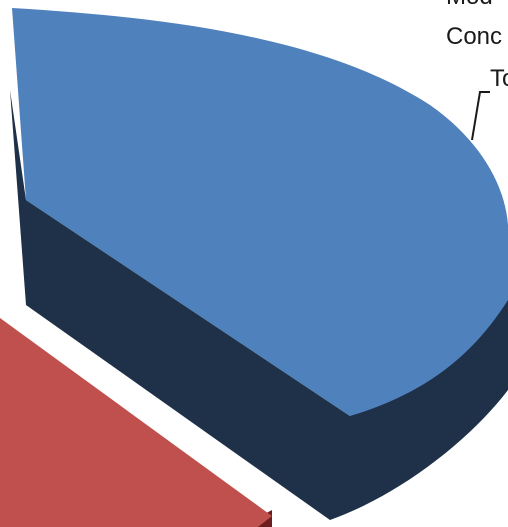 Image resolution: width=508 pixels, height=527 pixels. What do you see at coordinates (474, 36) in the screenshot?
I see `slice-label-line-2: Conc` at bounding box center [474, 36].